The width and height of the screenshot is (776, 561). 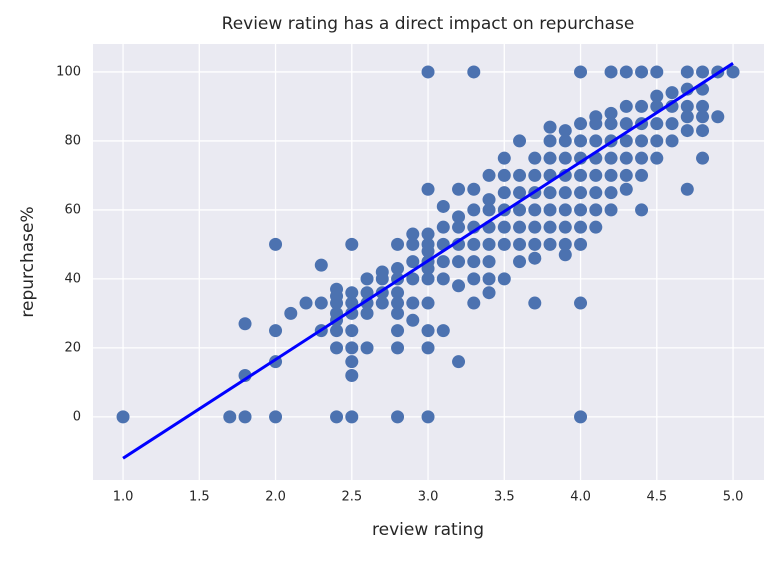 What do you see at coordinates (72, 347) in the screenshot?
I see `y-tick-label: 20` at bounding box center [72, 347].